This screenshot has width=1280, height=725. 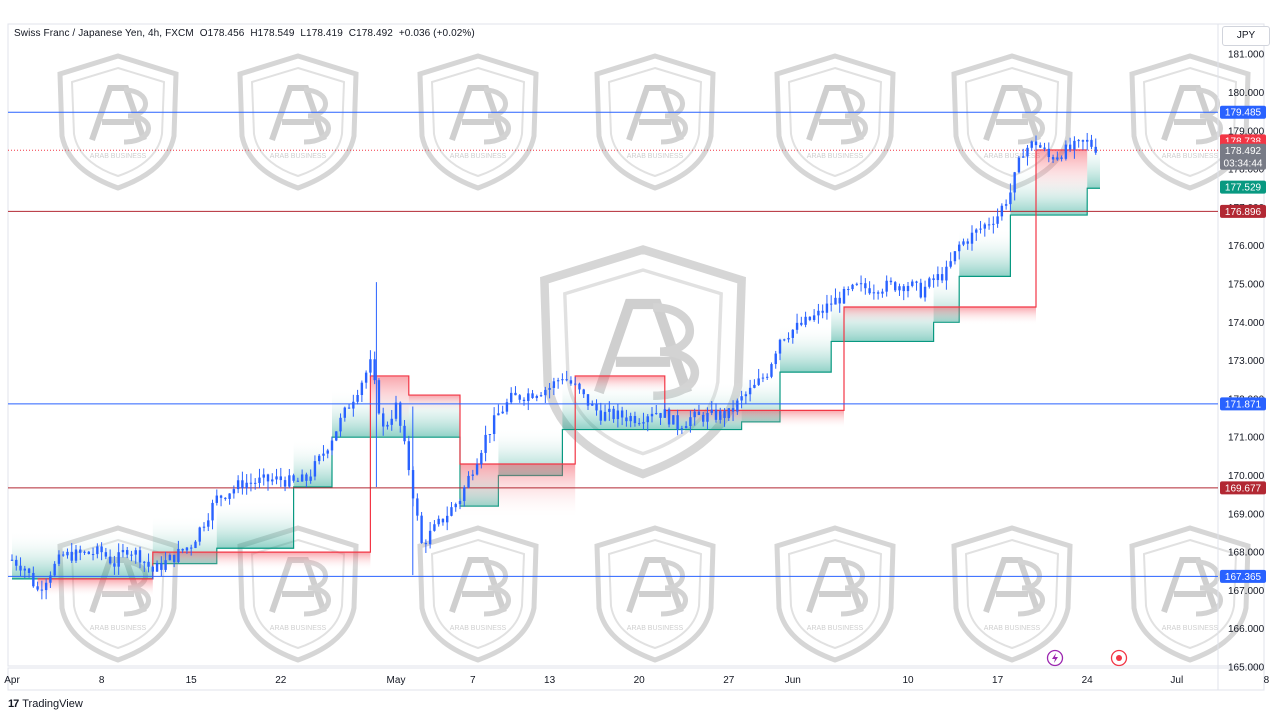 I want to click on price-axis-label: 171.871, so click(x=1243, y=404).